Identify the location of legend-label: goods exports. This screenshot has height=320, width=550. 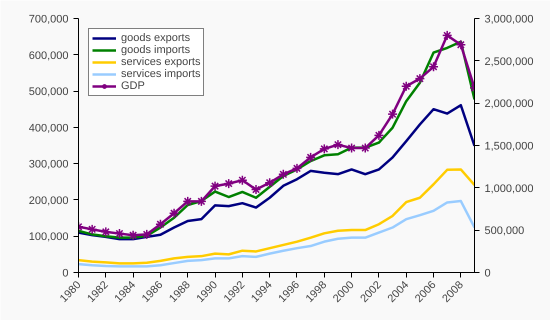
(155, 38).